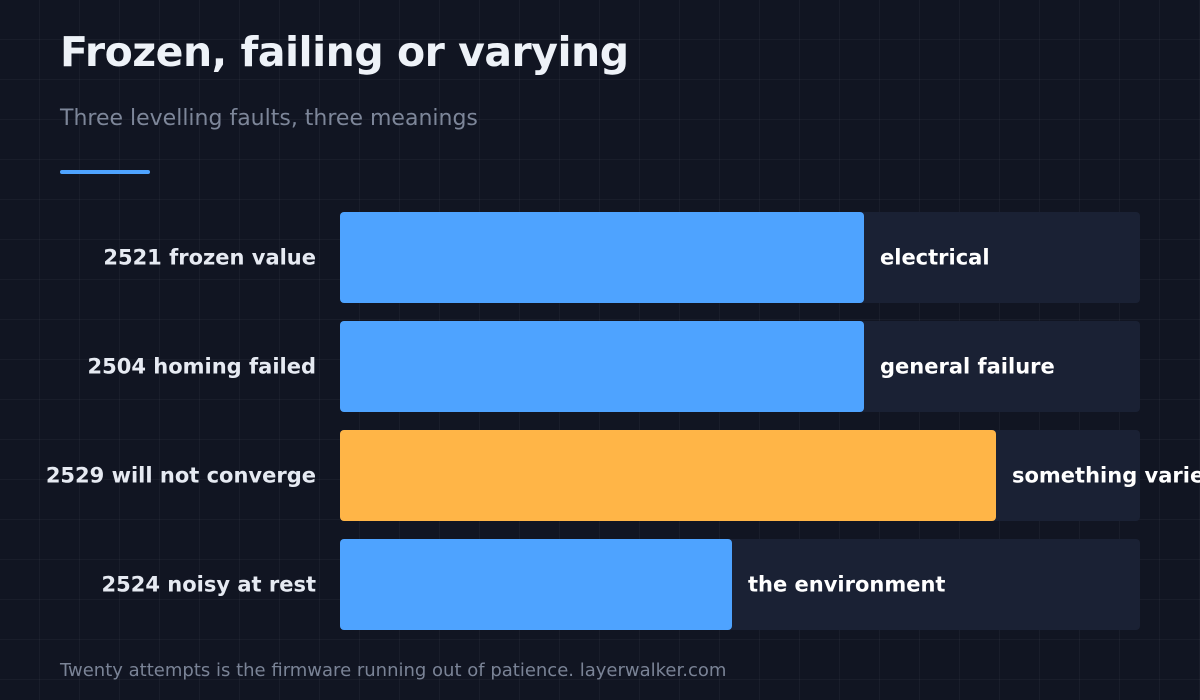  Describe the element at coordinates (181, 476) in the screenshot. I see `category-label: 2529 will not converge` at that location.